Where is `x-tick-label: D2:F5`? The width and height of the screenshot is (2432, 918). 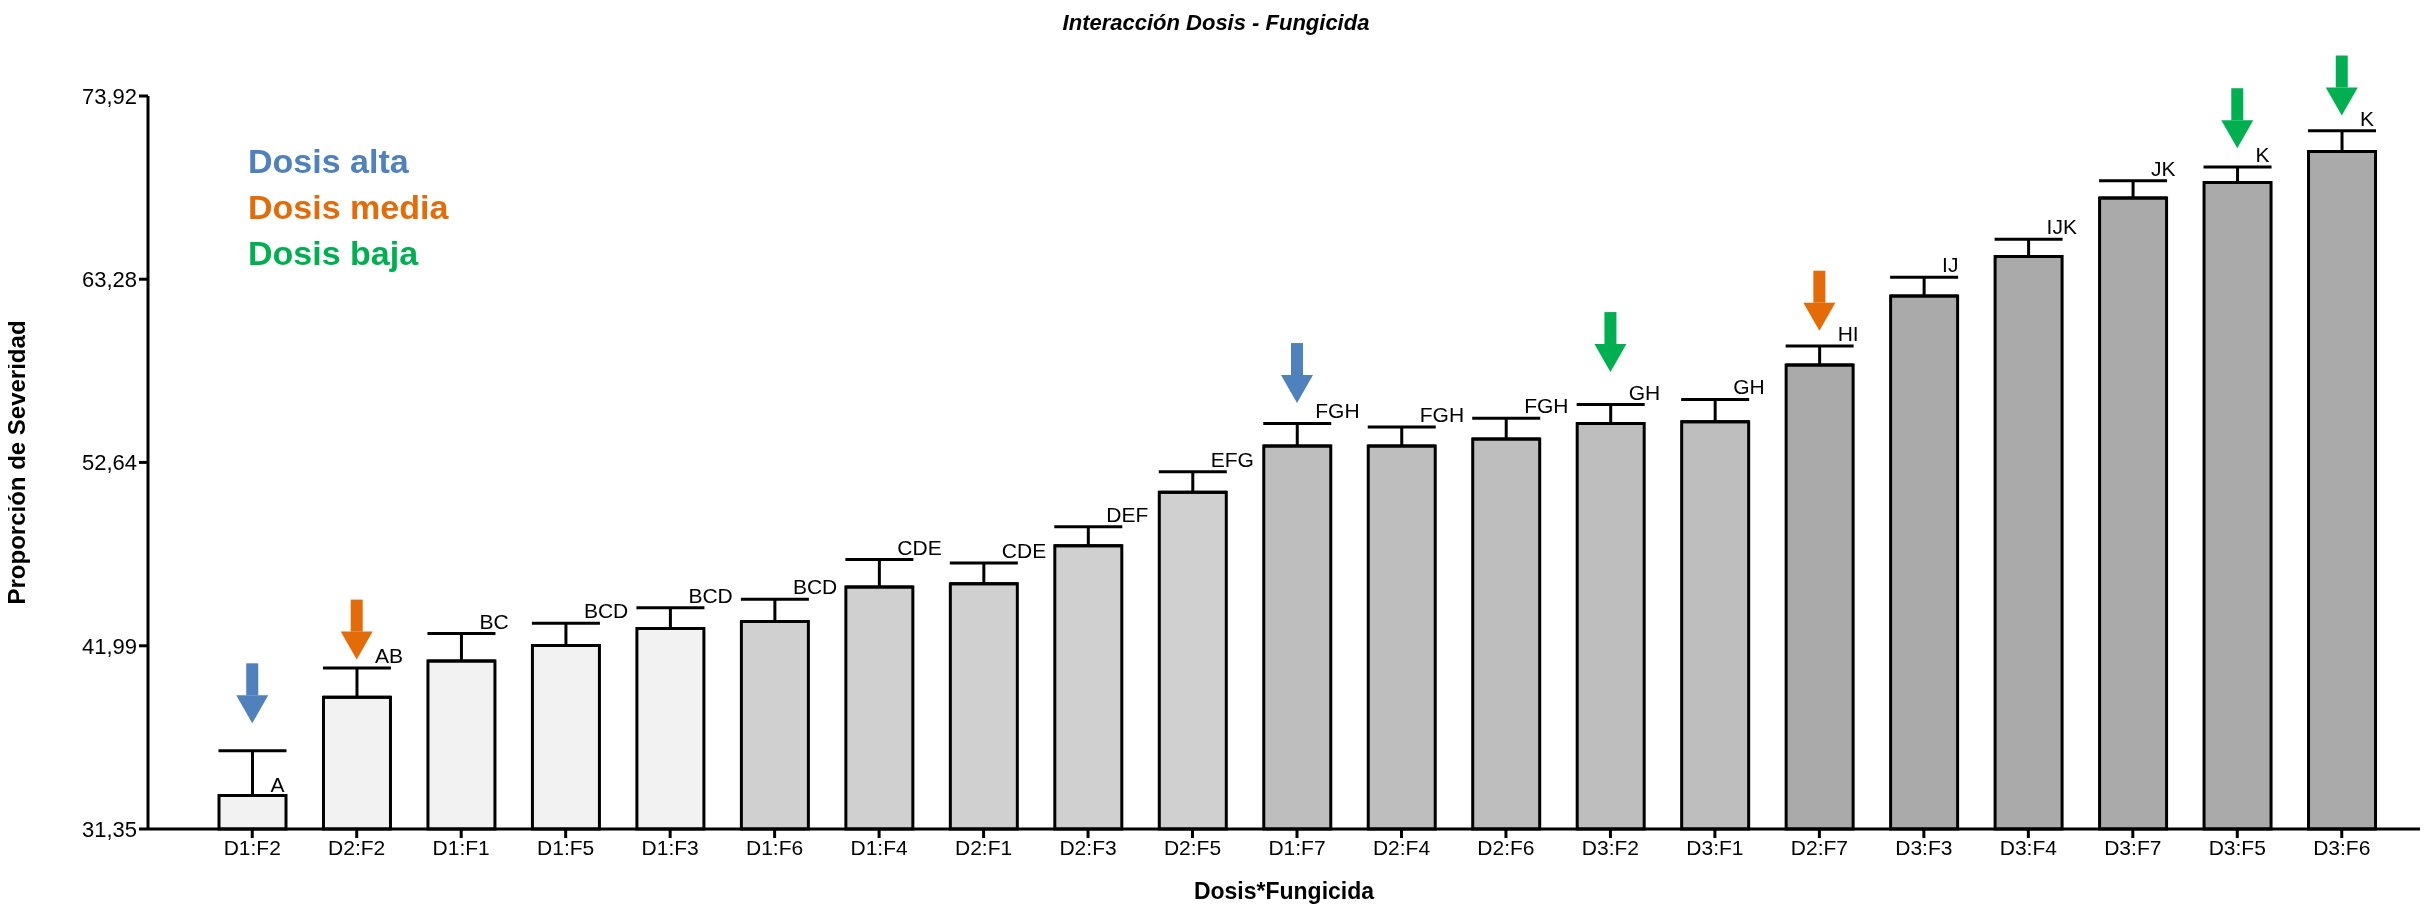 x-tick-label: D2:F5 is located at coordinates (1192, 847).